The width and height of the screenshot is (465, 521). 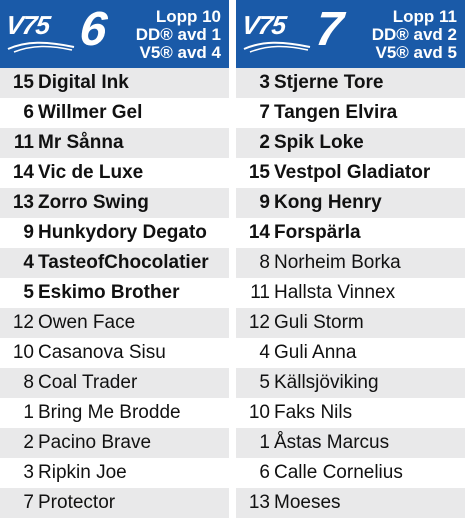 What do you see at coordinates (77, 502) in the screenshot?
I see `horse-name: Protector` at bounding box center [77, 502].